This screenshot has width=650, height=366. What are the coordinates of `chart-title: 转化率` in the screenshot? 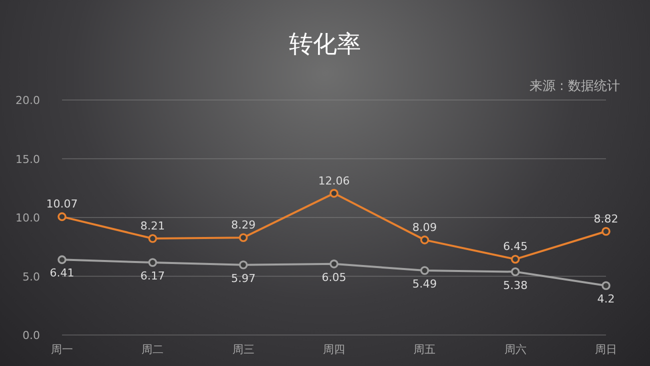 It's located at (325, 44).